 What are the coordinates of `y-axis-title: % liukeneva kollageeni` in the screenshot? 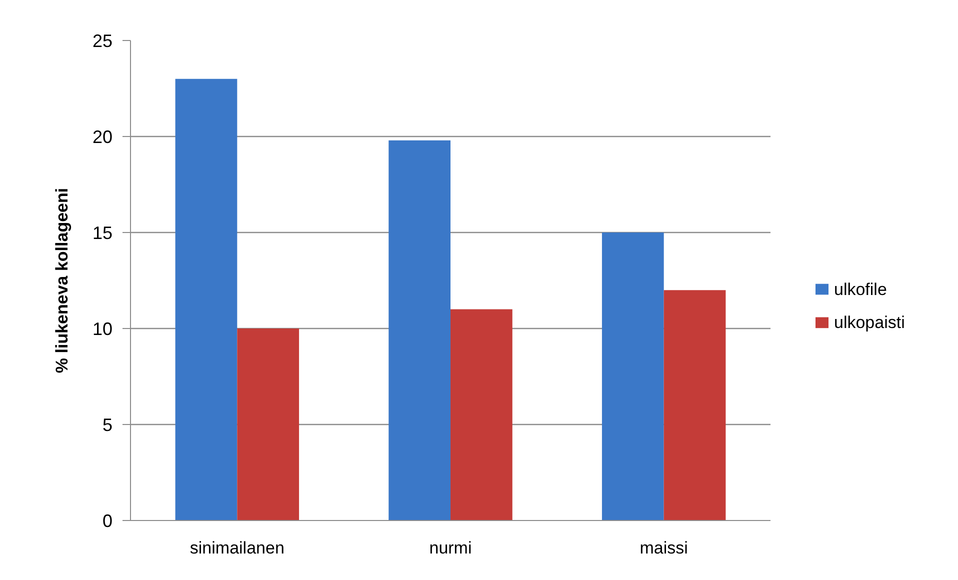 It's located at (62, 281).